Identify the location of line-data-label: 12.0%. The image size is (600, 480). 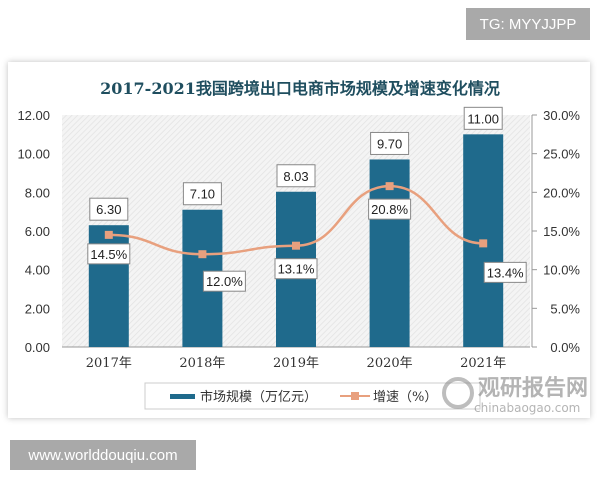
(224, 281).